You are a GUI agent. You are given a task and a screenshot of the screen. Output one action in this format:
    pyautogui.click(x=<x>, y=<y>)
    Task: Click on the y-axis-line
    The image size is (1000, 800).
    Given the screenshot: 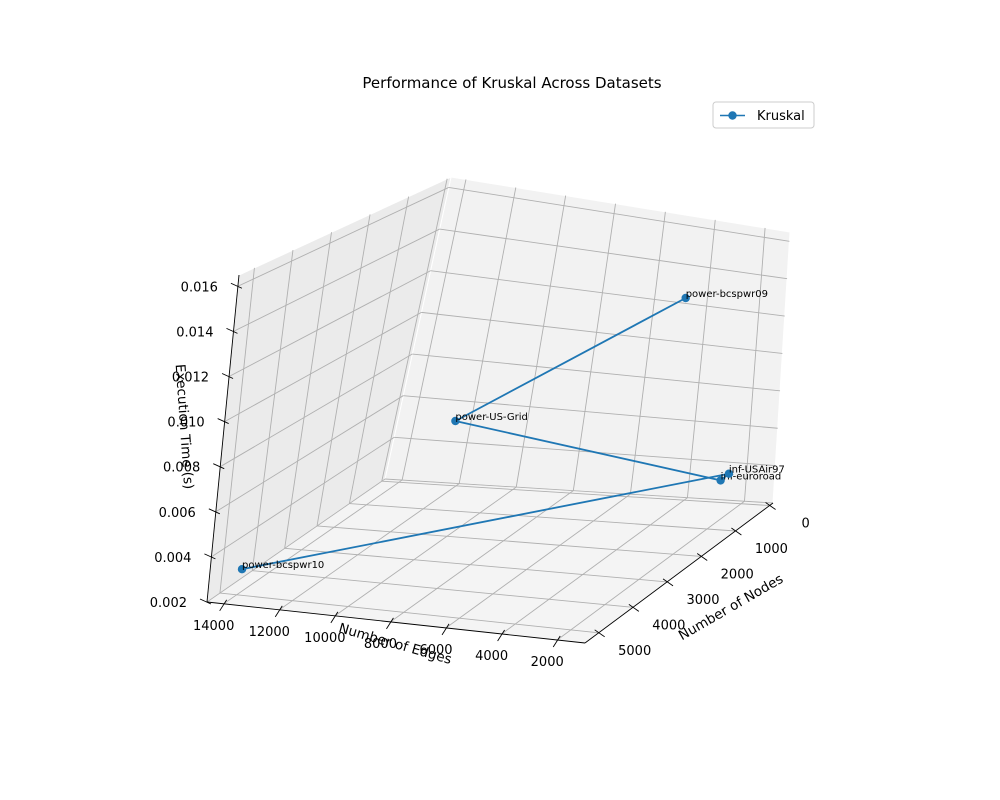 What is the action you would take?
    pyautogui.click(x=396, y=622)
    